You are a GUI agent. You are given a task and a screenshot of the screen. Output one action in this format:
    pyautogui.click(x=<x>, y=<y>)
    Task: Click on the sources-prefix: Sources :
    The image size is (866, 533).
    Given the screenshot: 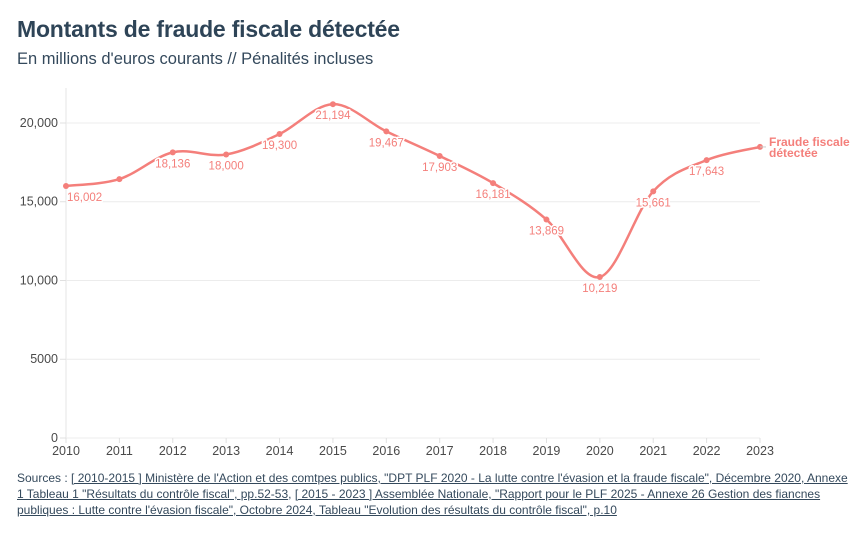 What is the action you would take?
    pyautogui.click(x=44, y=478)
    